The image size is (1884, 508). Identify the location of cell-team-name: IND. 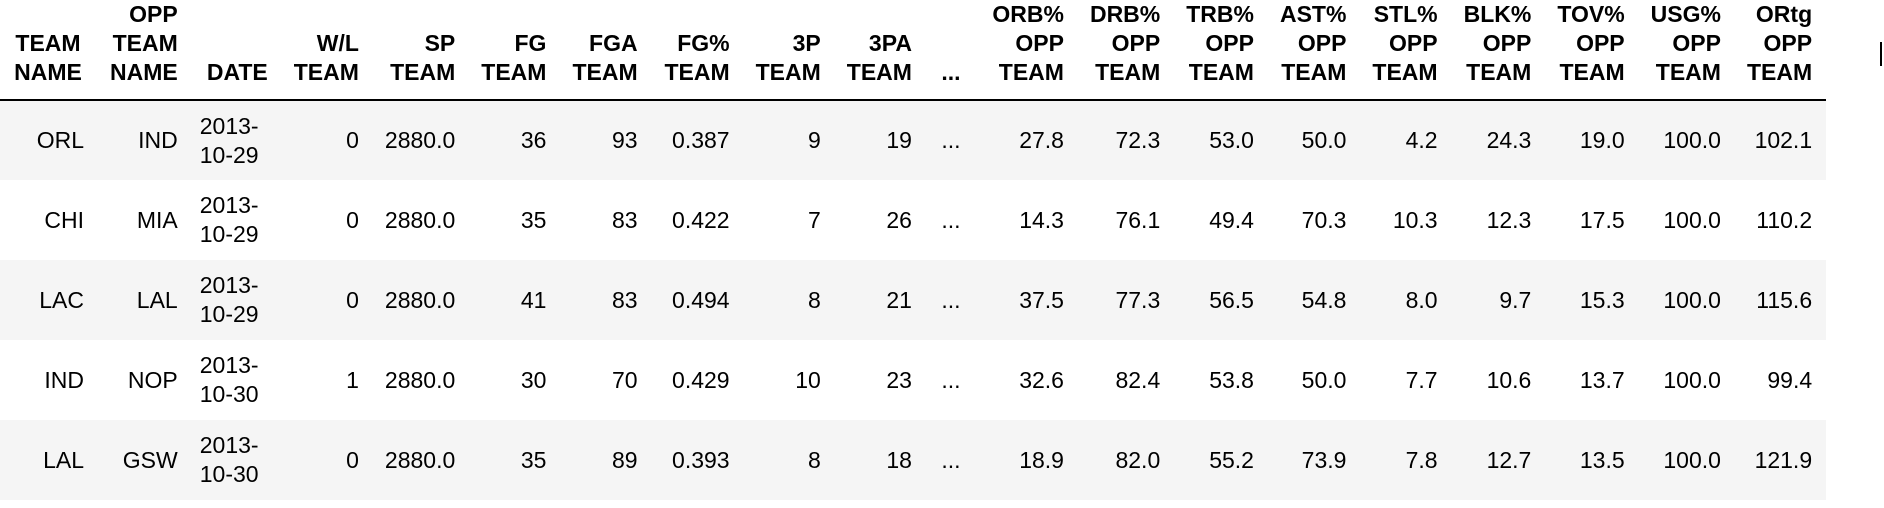
(64, 379).